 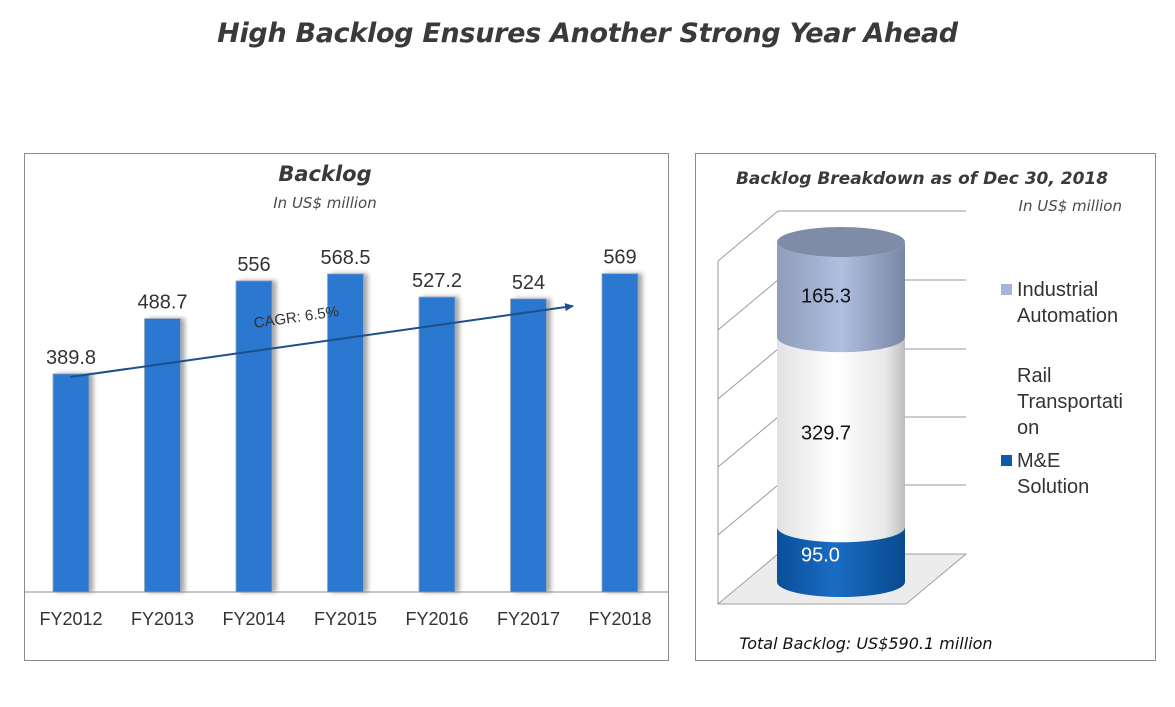 I want to click on value-label-FY2018: 569, so click(x=619, y=258).